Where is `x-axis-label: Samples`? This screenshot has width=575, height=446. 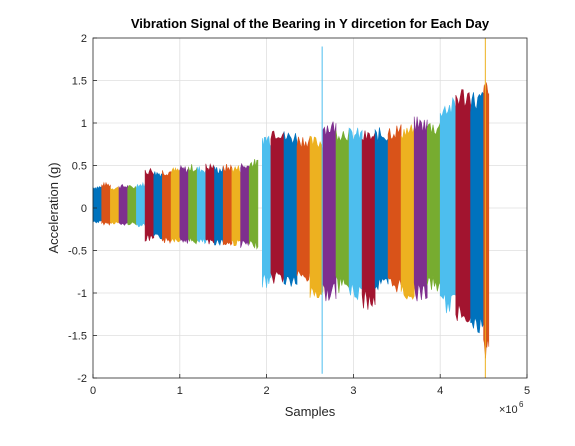 x-axis-label: Samples is located at coordinates (310, 411).